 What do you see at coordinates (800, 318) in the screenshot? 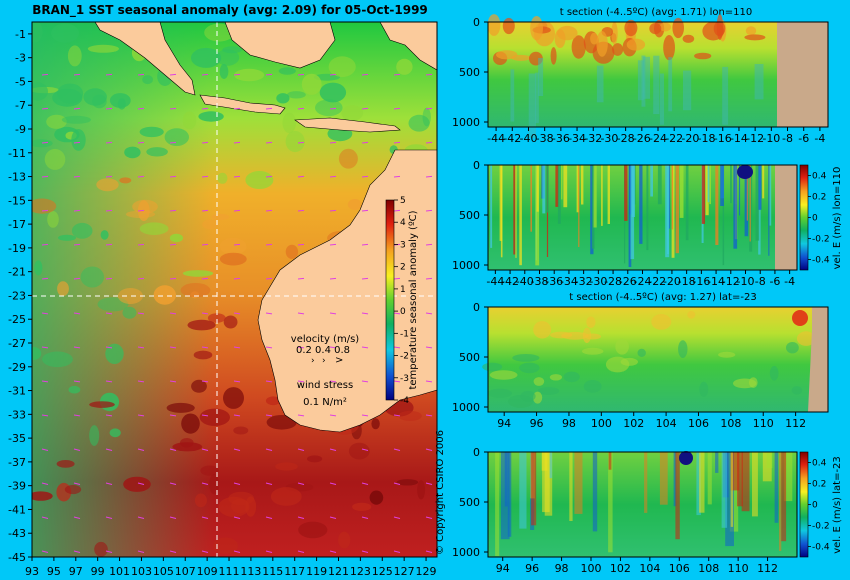
I see `p3-coastal-warm-core` at bounding box center [800, 318].